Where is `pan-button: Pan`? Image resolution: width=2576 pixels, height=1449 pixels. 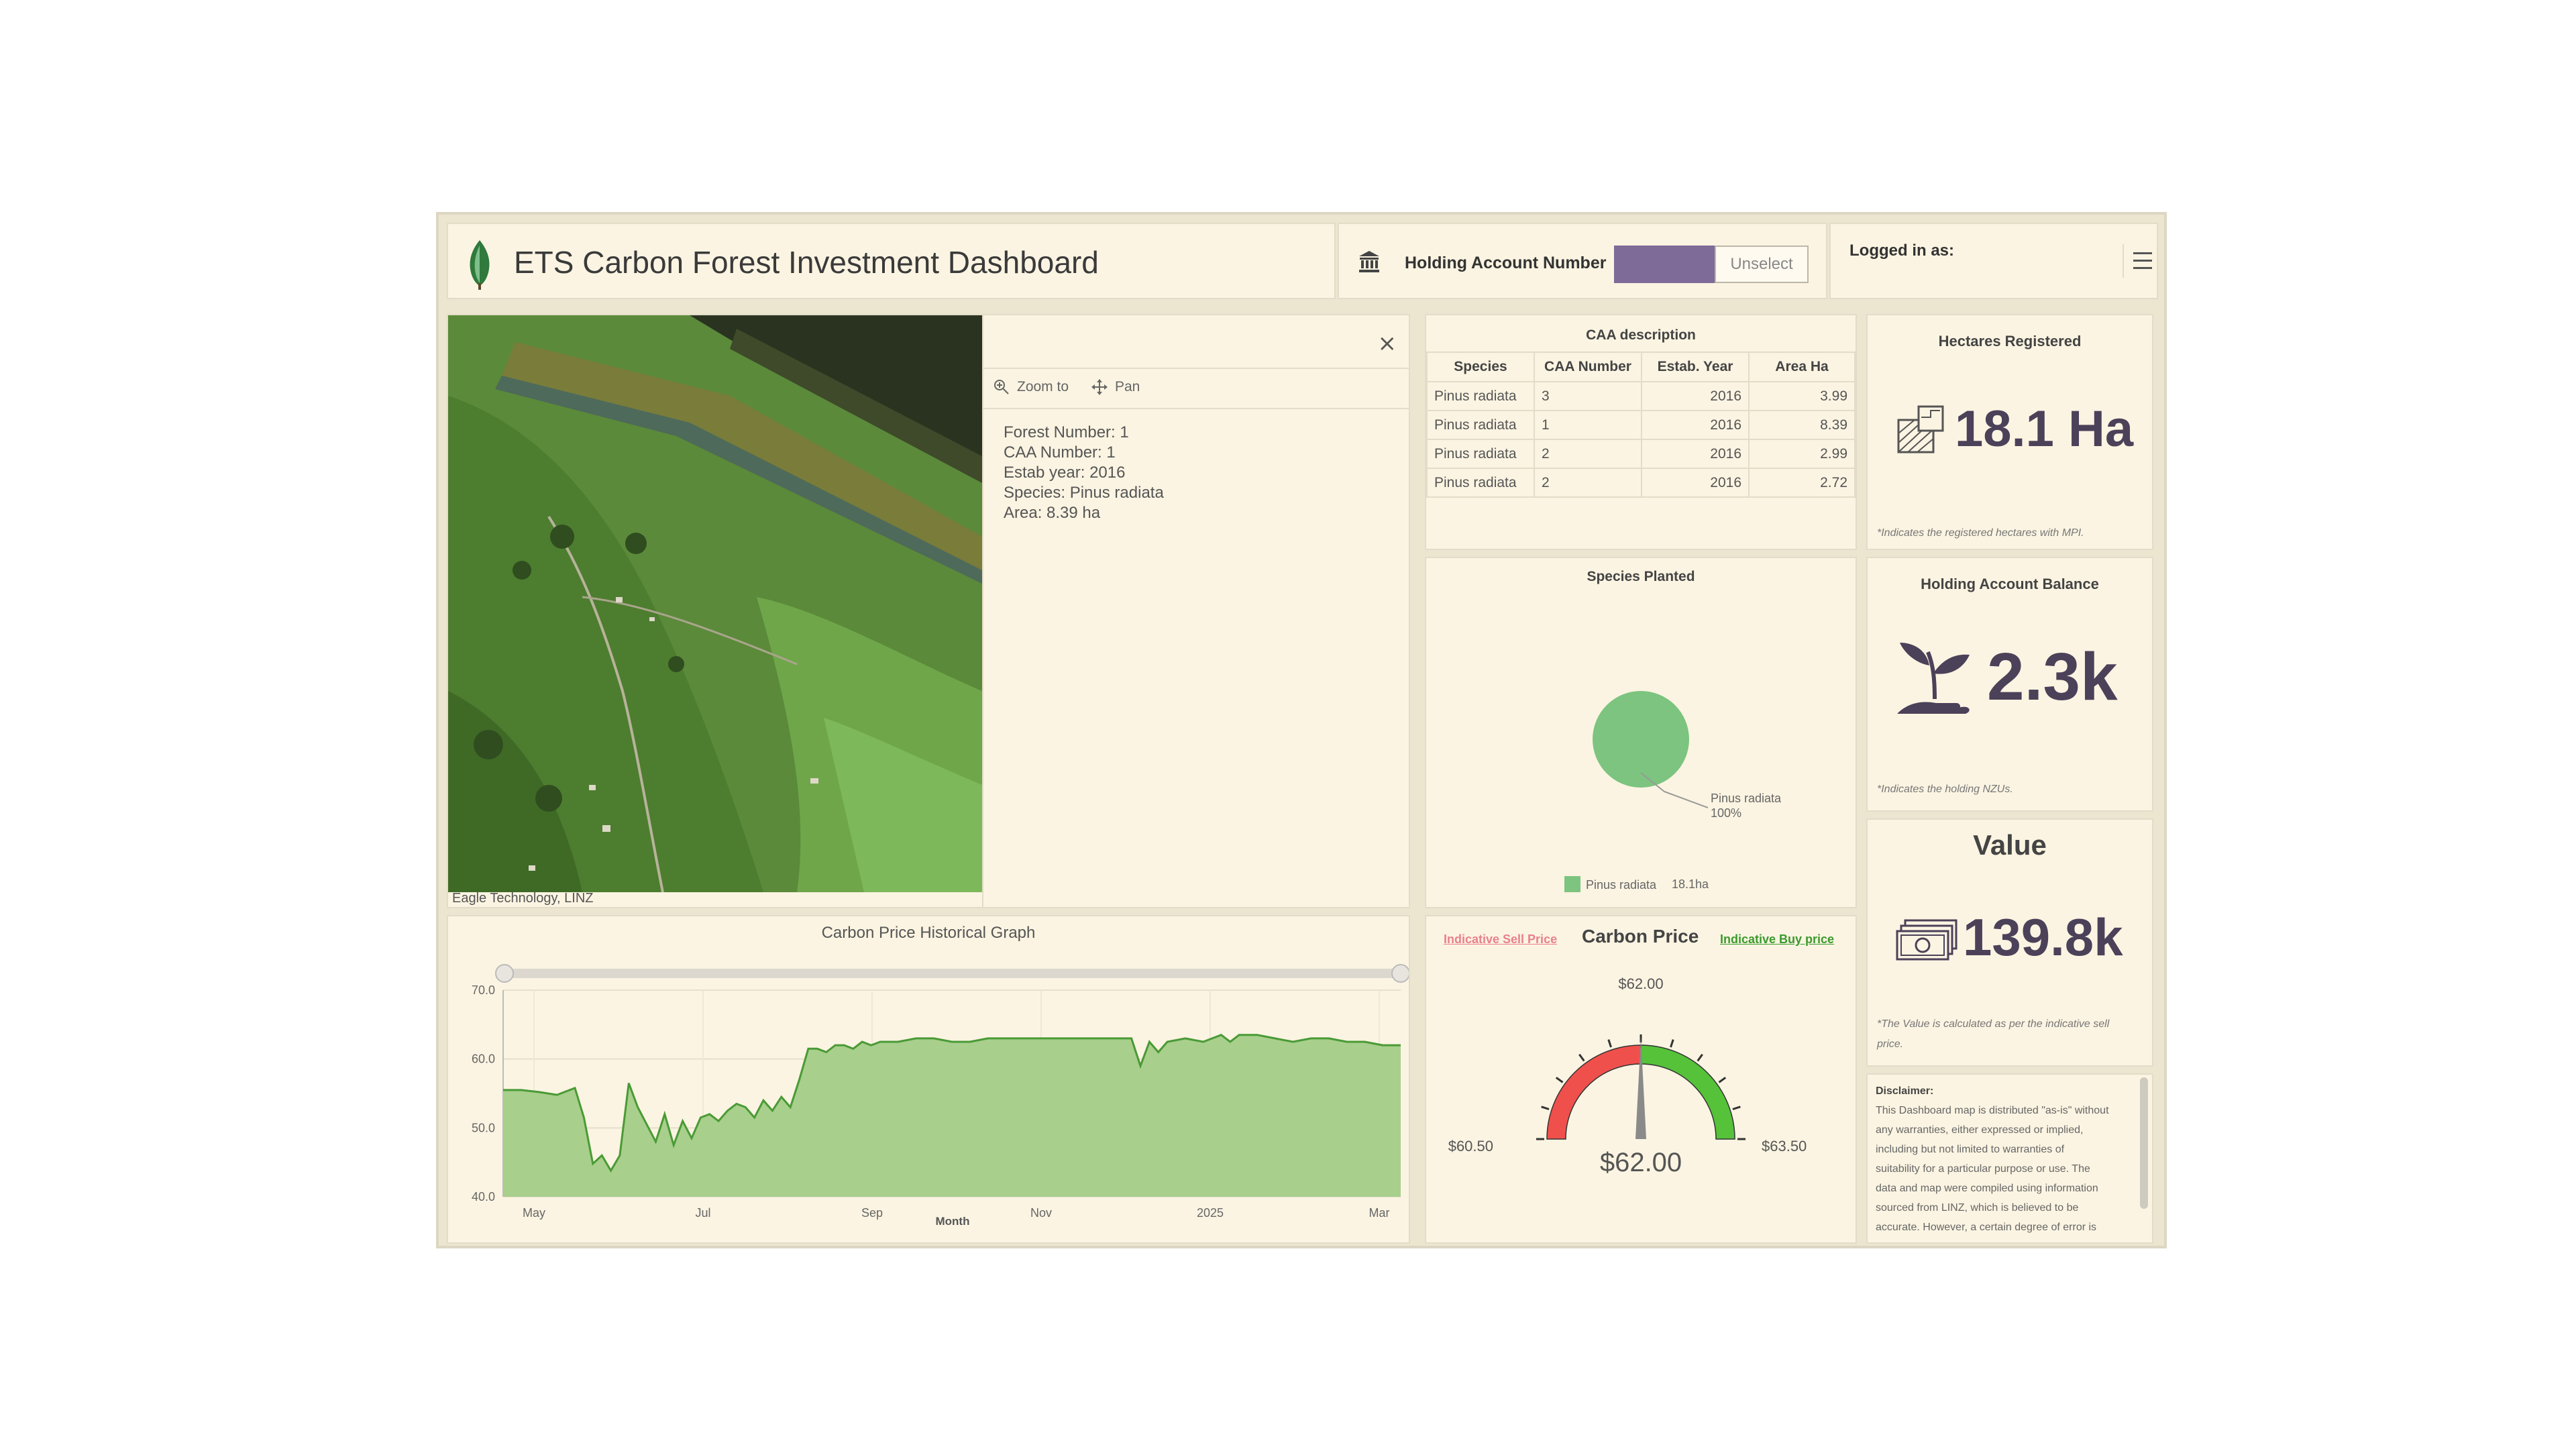
pan-button: Pan is located at coordinates (1115, 387).